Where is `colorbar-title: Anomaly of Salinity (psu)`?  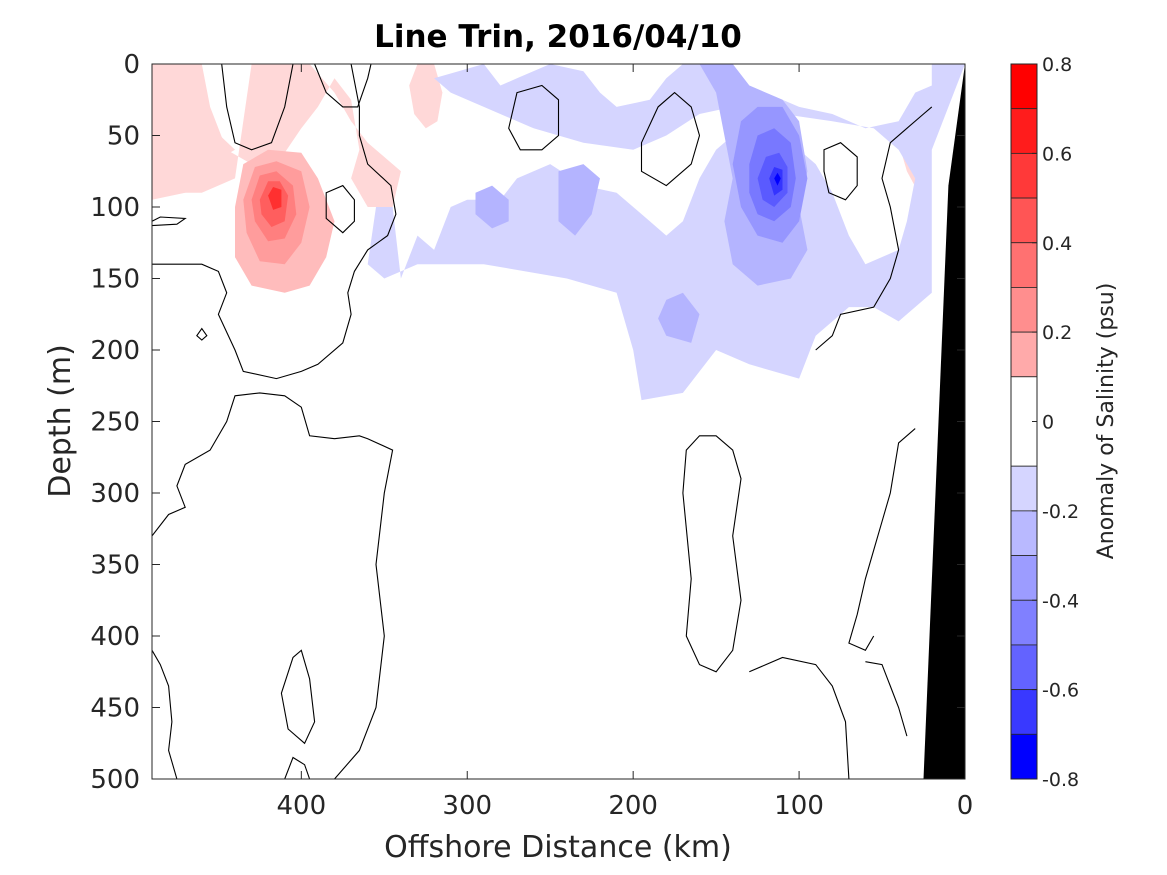
colorbar-title: Anomaly of Salinity (psu) is located at coordinates (1106, 421).